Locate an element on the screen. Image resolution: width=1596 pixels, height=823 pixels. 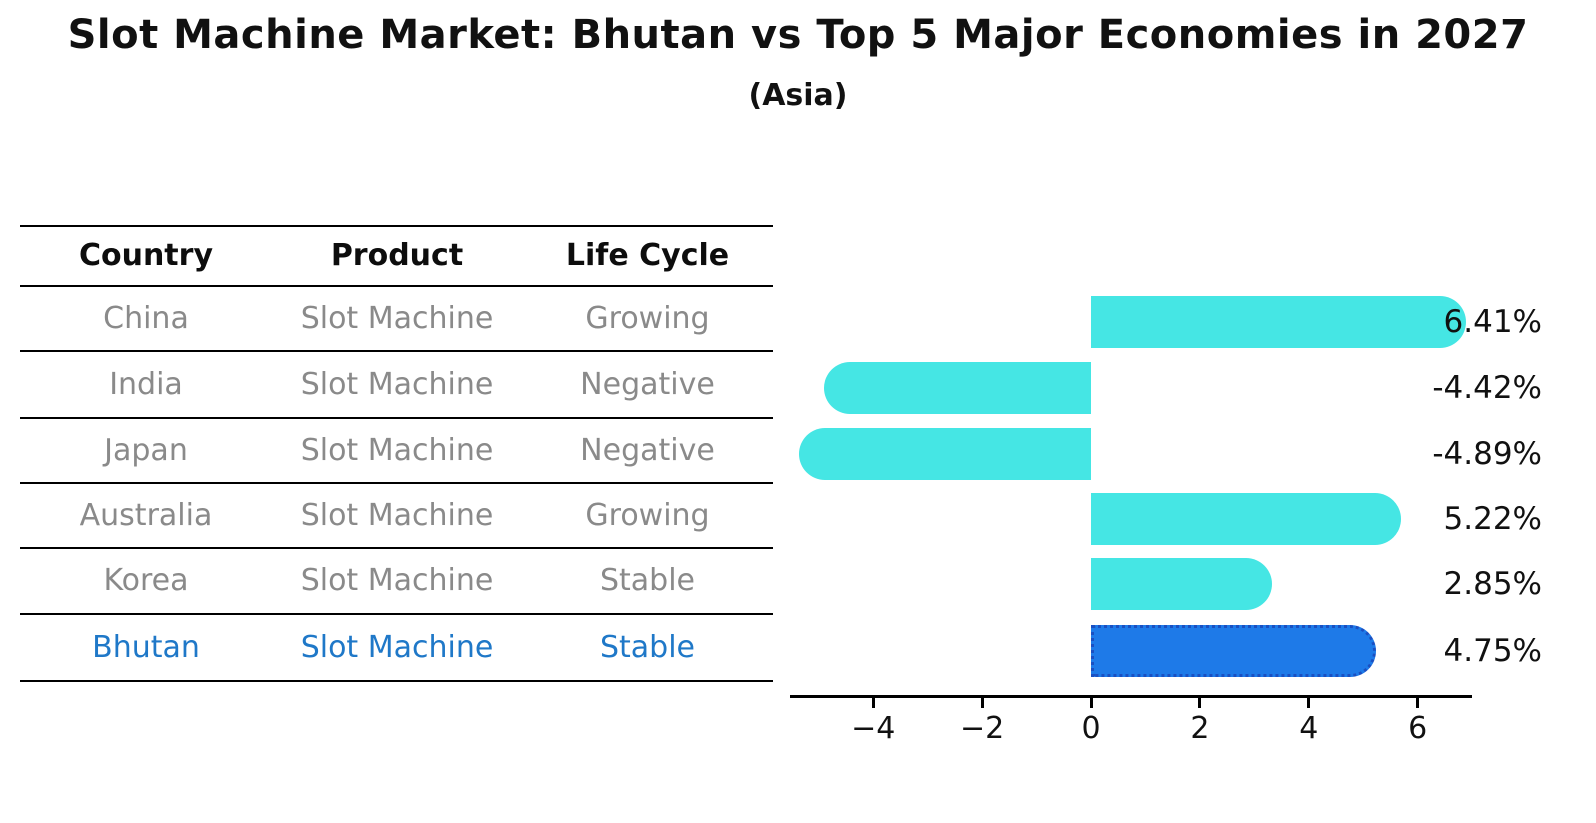
bar-bhutan is located at coordinates (1233, 650).